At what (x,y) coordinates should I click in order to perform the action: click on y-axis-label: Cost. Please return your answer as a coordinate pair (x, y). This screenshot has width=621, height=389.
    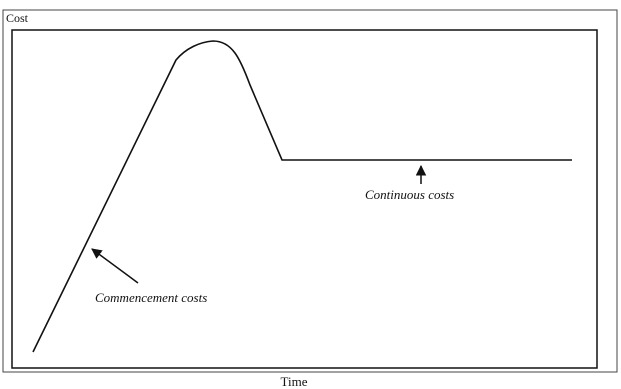
    Looking at the image, I should click on (17, 18).